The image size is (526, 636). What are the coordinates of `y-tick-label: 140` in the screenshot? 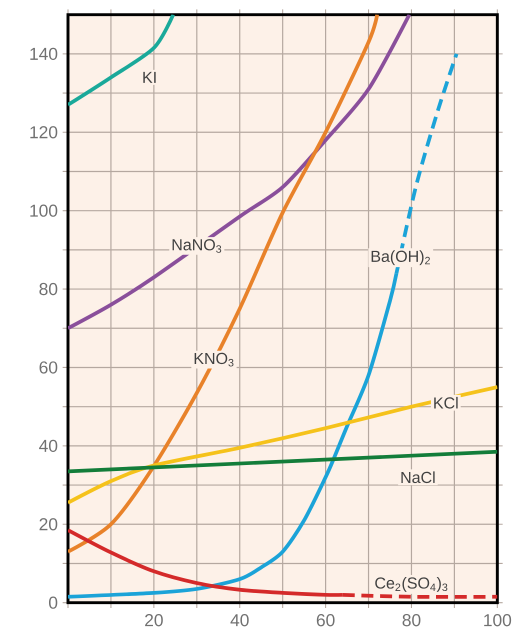 It's located at (44, 54).